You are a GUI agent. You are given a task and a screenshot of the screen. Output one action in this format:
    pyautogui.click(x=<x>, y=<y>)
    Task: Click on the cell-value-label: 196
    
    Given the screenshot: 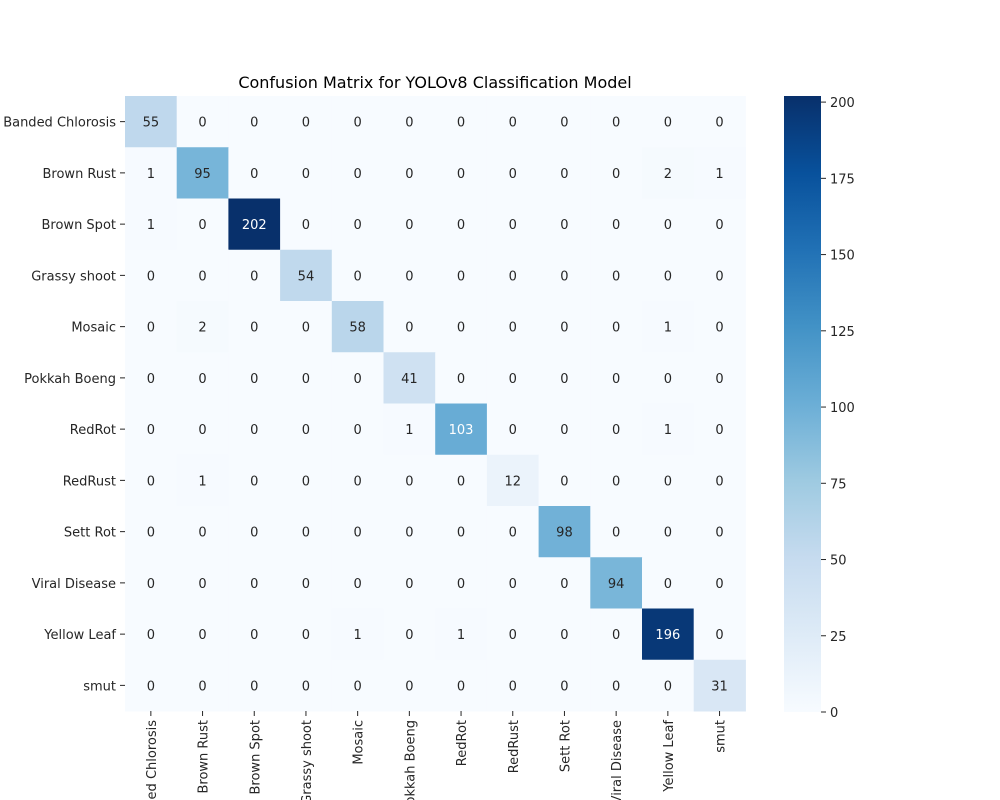 What is the action you would take?
    pyautogui.click(x=667, y=635)
    